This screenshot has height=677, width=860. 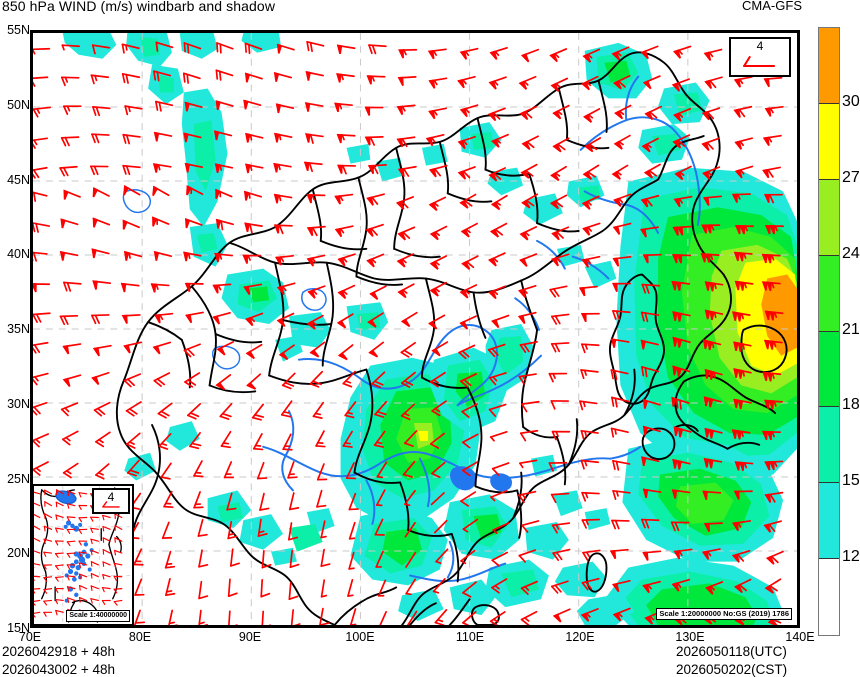 What do you see at coordinates (724, 614) in the screenshot?
I see `map-scale-label: Scale 1:20000000 No:GS (2019) 1786` at bounding box center [724, 614].